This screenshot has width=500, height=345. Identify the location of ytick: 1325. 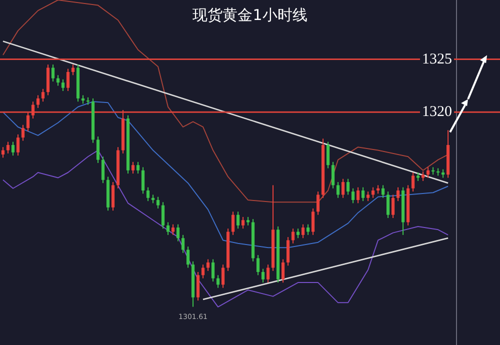
(437, 59).